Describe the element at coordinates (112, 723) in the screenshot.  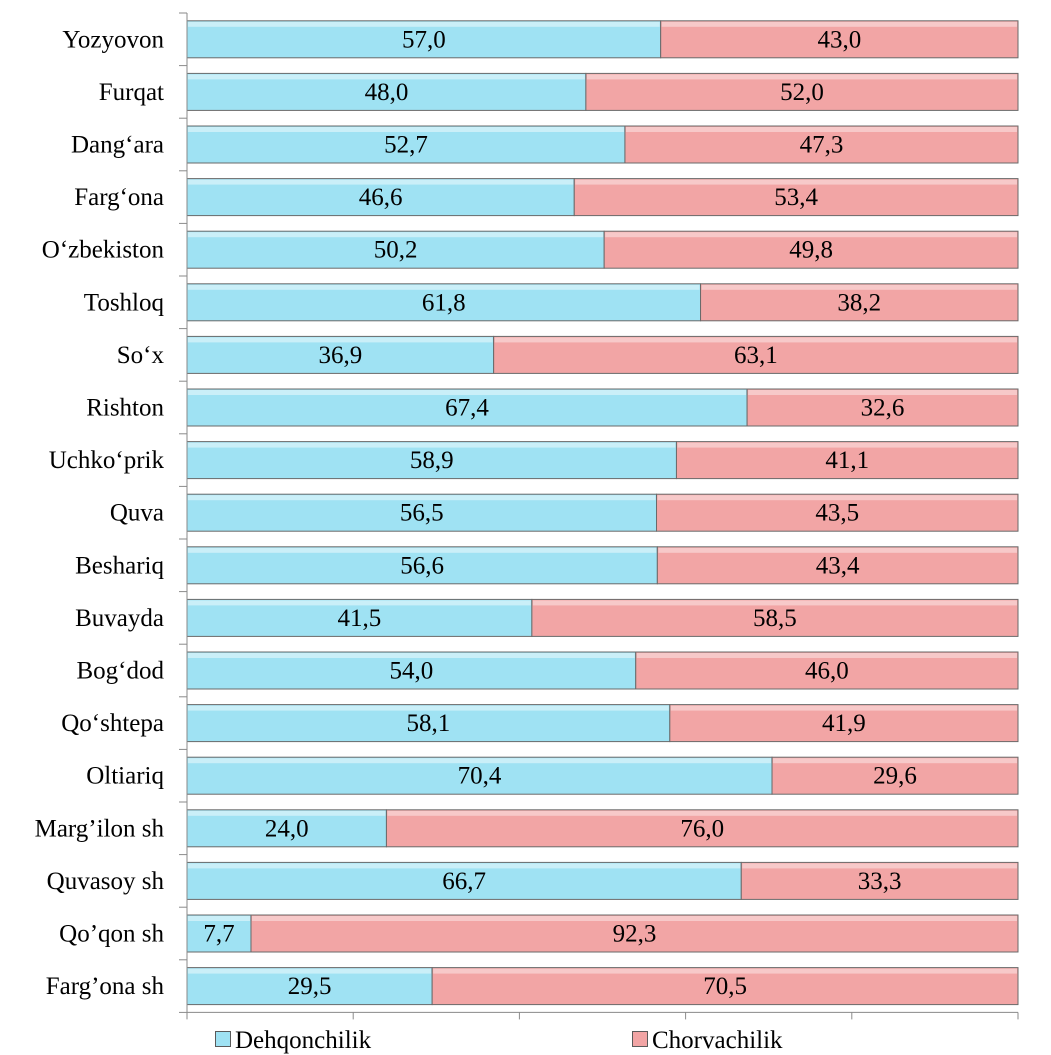
I see `category-label-qo-shtepa: Qo‘shtepa` at that location.